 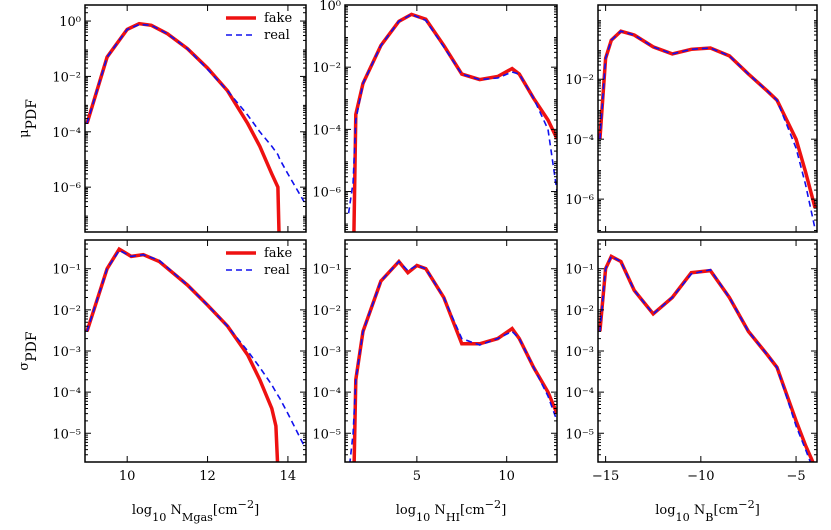 I want to click on y-axis-label: μPDF, so click(x=28, y=118).